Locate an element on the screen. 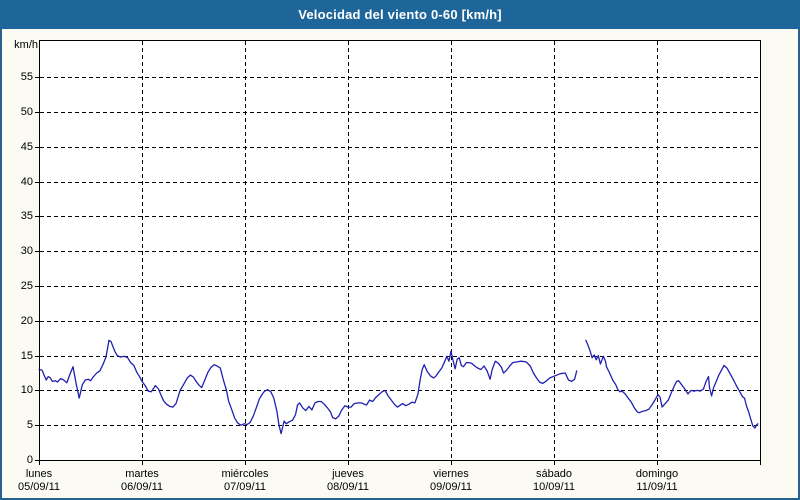  window-title: Velocidad del viento 0-60 [km/h] is located at coordinates (400, 14).